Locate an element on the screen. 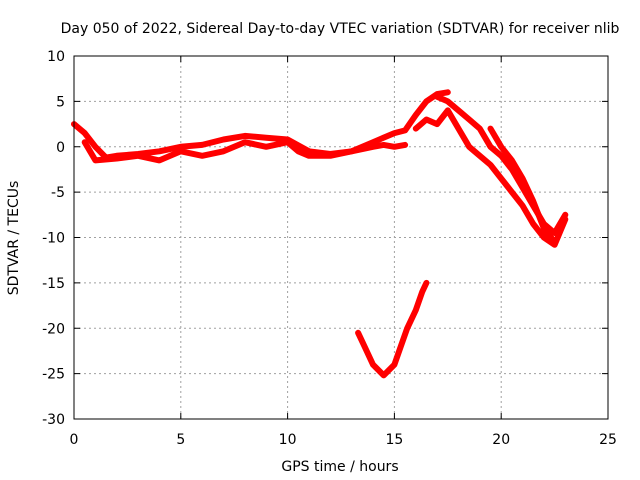 The height and width of the screenshot is (480, 640). y-tick-label: 5 is located at coordinates (60, 102).